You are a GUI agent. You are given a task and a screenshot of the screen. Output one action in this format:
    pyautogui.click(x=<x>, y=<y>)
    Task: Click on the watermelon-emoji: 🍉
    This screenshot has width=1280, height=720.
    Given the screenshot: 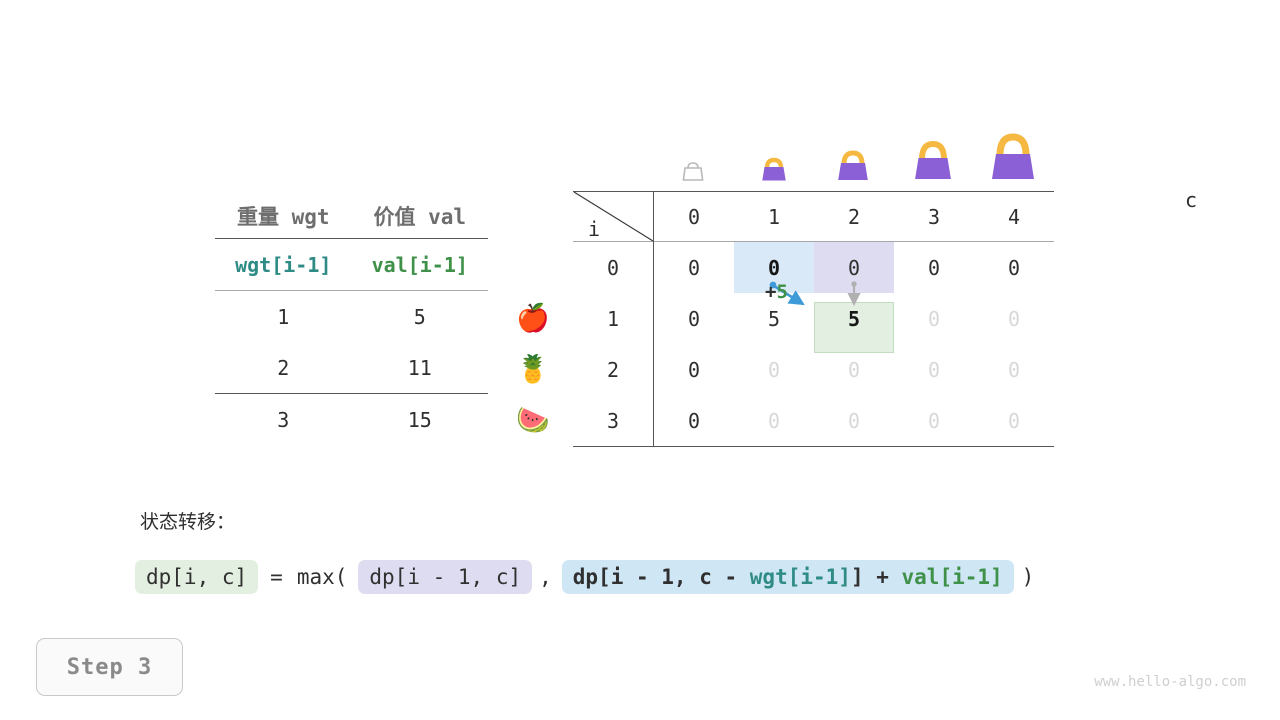 What is the action you would take?
    pyautogui.click(x=533, y=420)
    